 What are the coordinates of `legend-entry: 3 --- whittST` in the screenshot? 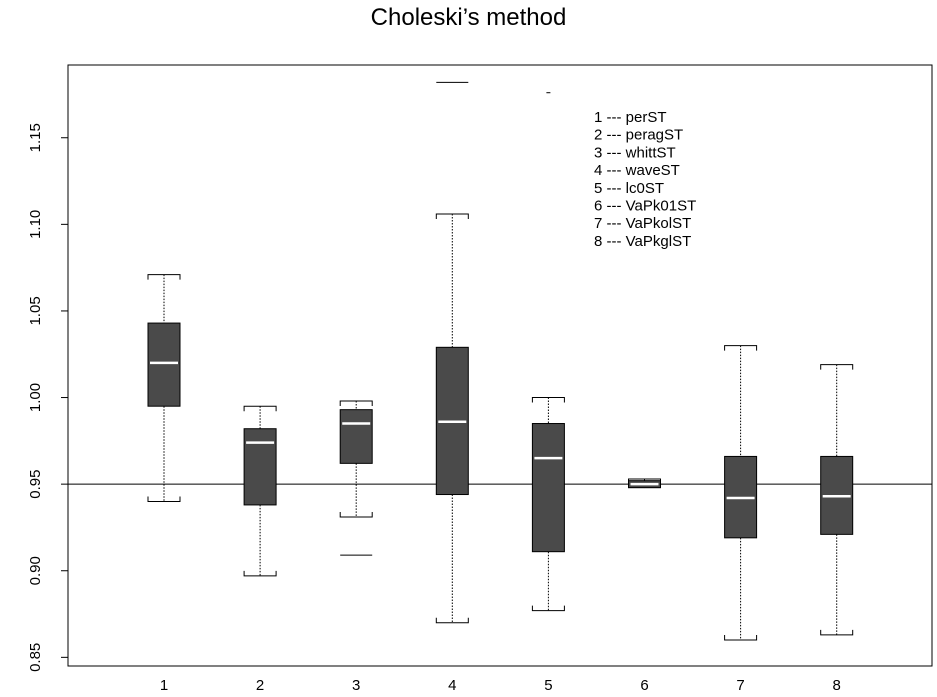 It's located at (635, 152).